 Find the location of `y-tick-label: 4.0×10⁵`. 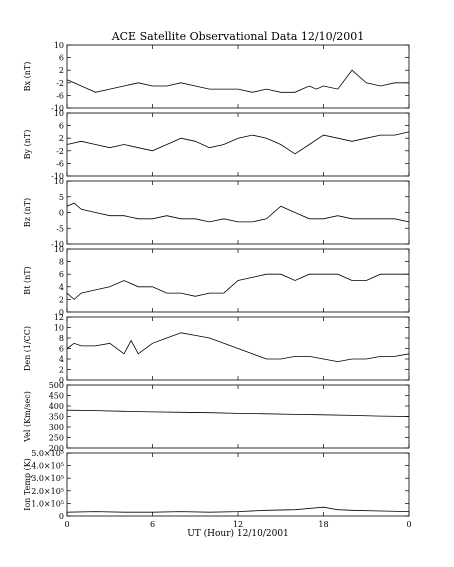

y-tick-label: 4.0×10⁵ is located at coordinates (47, 466).